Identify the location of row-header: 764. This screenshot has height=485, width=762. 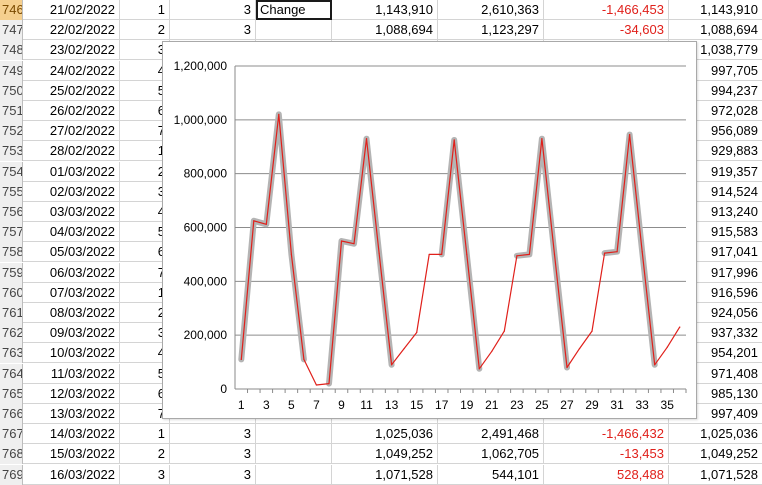
(11, 374).